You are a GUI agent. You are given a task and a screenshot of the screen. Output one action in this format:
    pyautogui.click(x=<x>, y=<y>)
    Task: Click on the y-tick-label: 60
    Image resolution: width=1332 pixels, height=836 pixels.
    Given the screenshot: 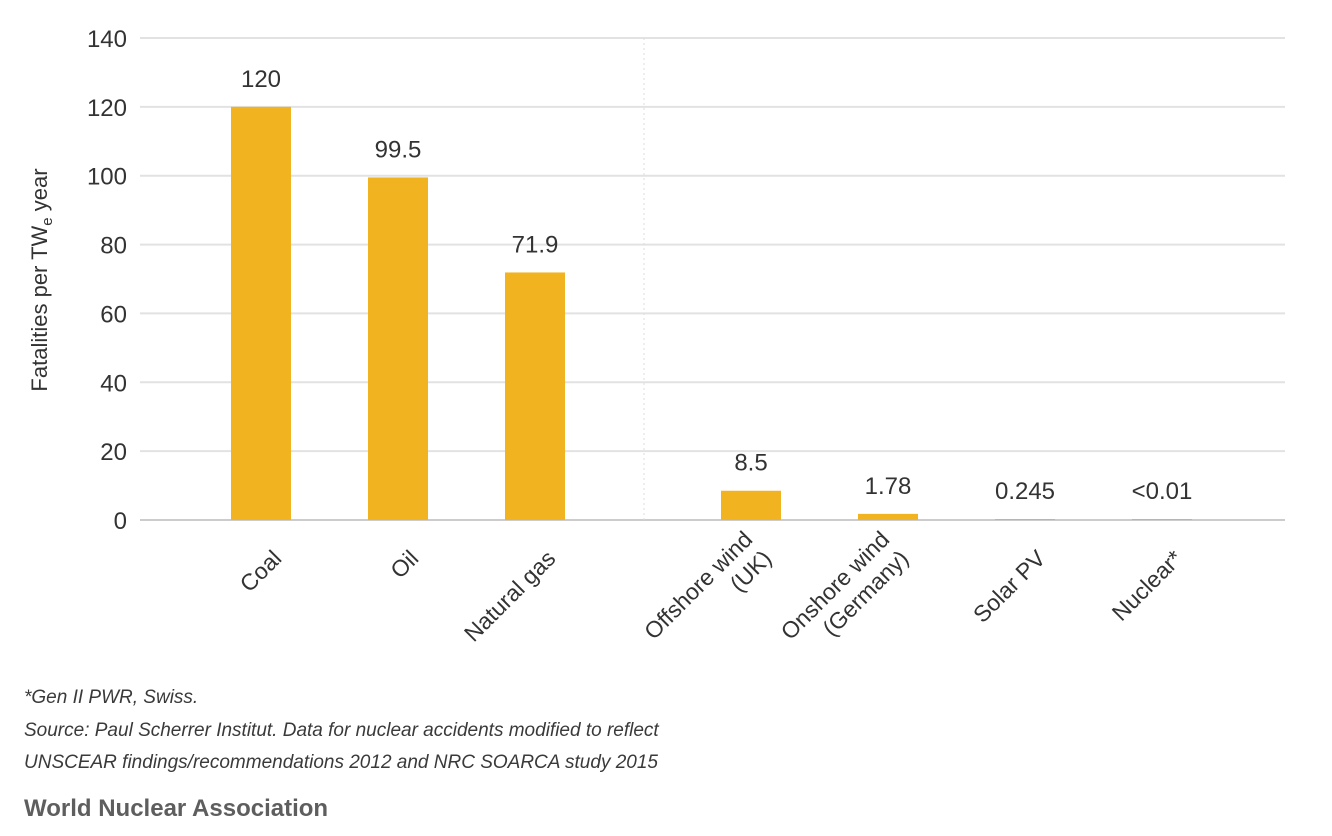 What is the action you would take?
    pyautogui.click(x=113, y=314)
    